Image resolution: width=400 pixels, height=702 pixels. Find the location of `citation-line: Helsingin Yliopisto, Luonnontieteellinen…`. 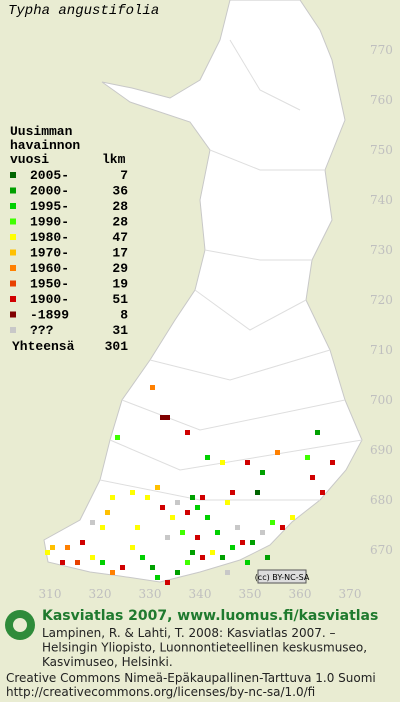

citation-line: Helsingin Yliopisto, Luonnontieteellinen… is located at coordinates (204, 648).